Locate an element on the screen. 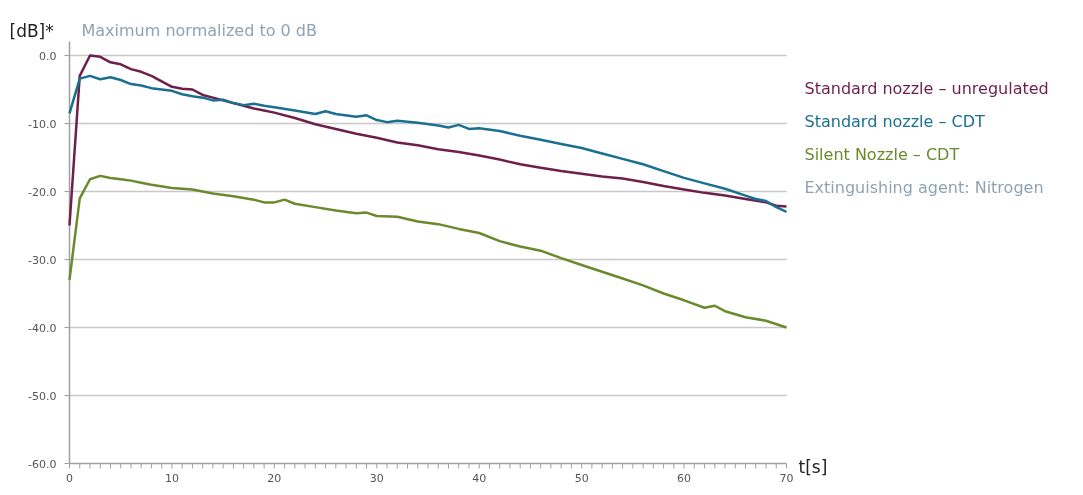 Image resolution: width=1083 pixels, height=495 pixels. text: Extinguishing agent: Nitrogen is located at coordinates (924, 187).